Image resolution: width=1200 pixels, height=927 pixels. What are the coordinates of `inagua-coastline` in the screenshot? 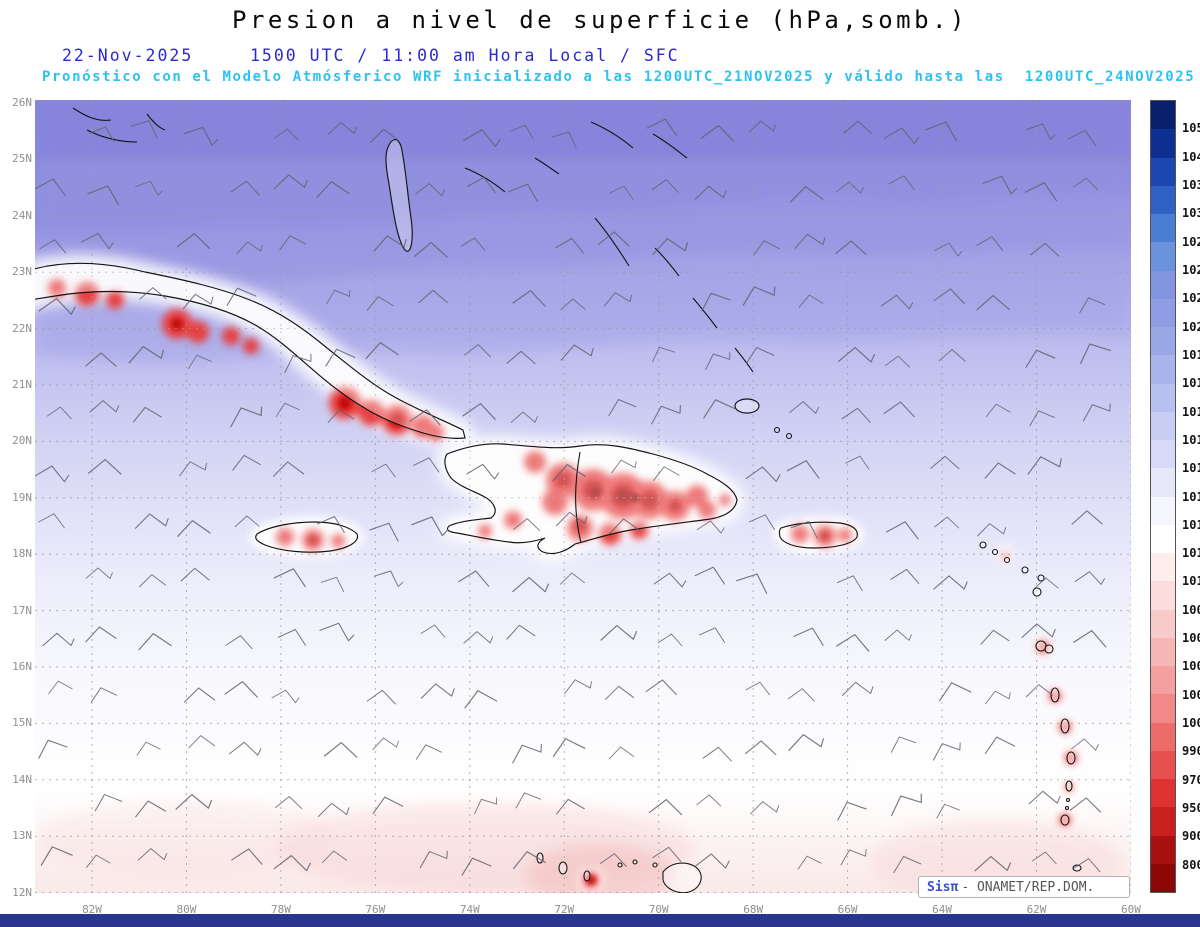 It's located at (747, 406).